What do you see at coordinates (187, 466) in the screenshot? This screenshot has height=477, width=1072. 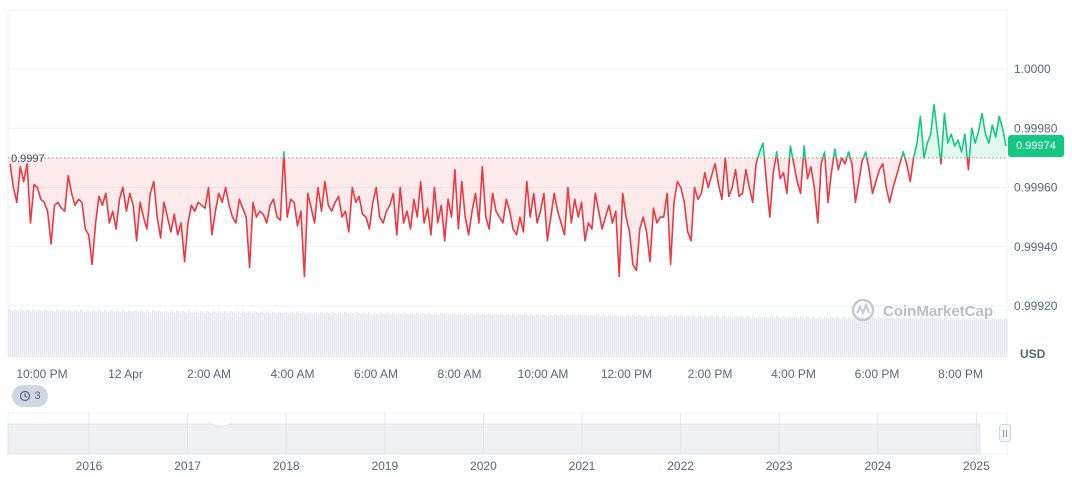 I see `navigator-year-label: 2017` at bounding box center [187, 466].